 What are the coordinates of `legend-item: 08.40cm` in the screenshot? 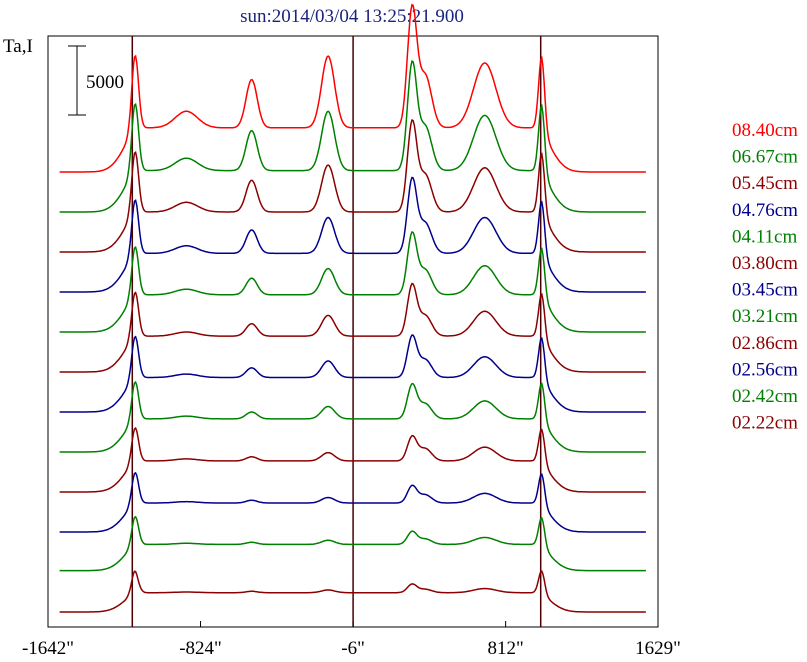 It's located at (765, 130).